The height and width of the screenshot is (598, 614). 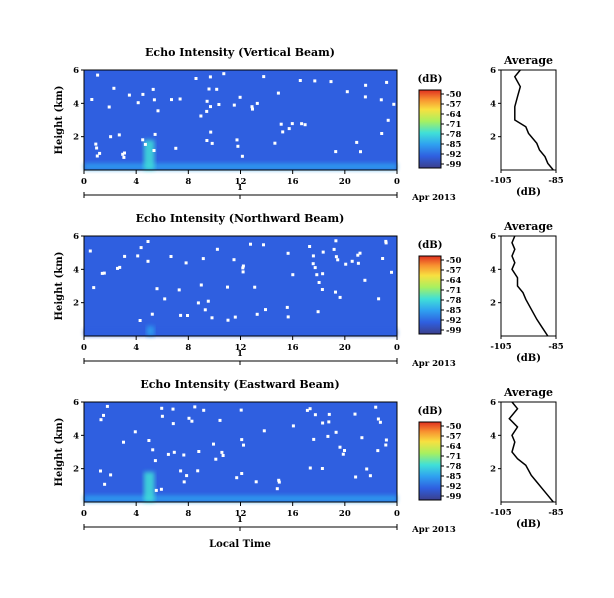 What do you see at coordinates (240, 544) in the screenshot?
I see `x-axis-label: Local Time` at bounding box center [240, 544].